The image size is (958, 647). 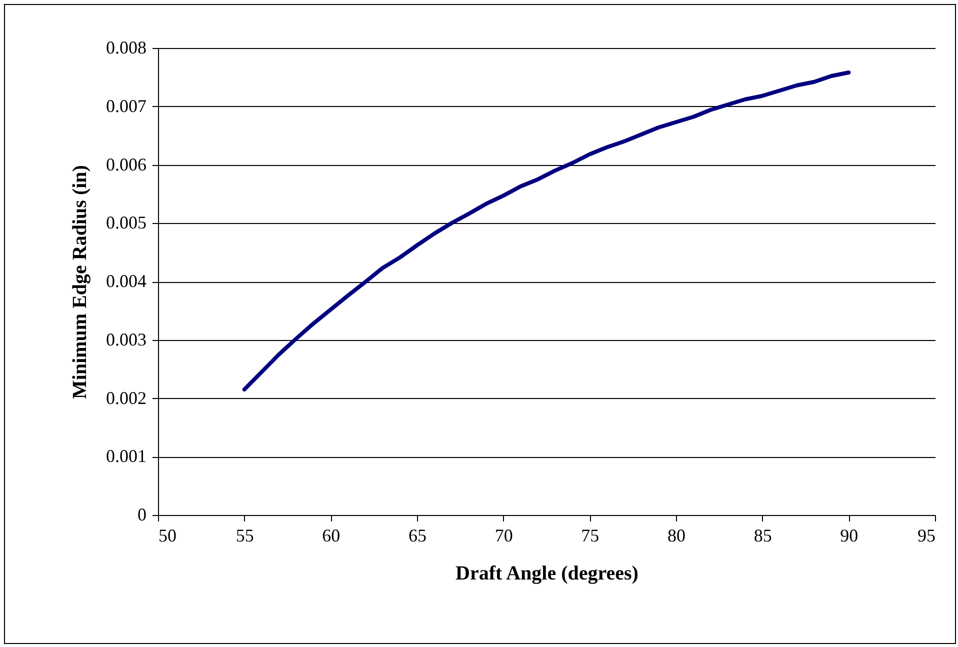 What do you see at coordinates (126, 48) in the screenshot?
I see `y-tick-label: 0.008` at bounding box center [126, 48].